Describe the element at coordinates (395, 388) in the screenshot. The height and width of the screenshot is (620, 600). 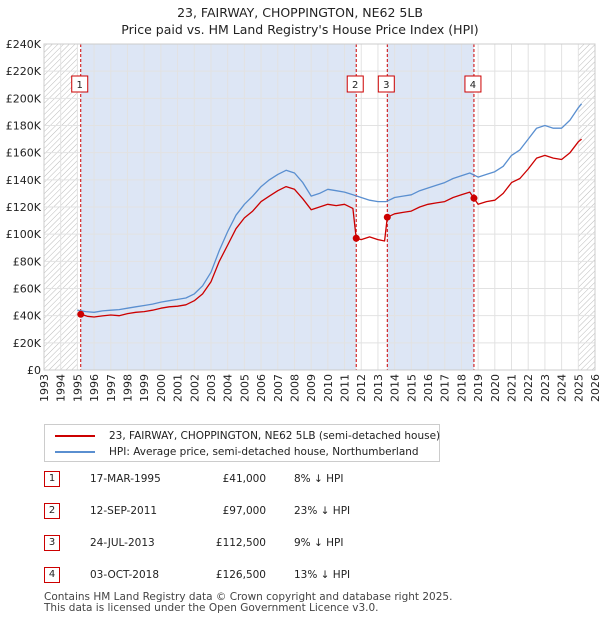
I see `x-tick-label: 2014` at that location.